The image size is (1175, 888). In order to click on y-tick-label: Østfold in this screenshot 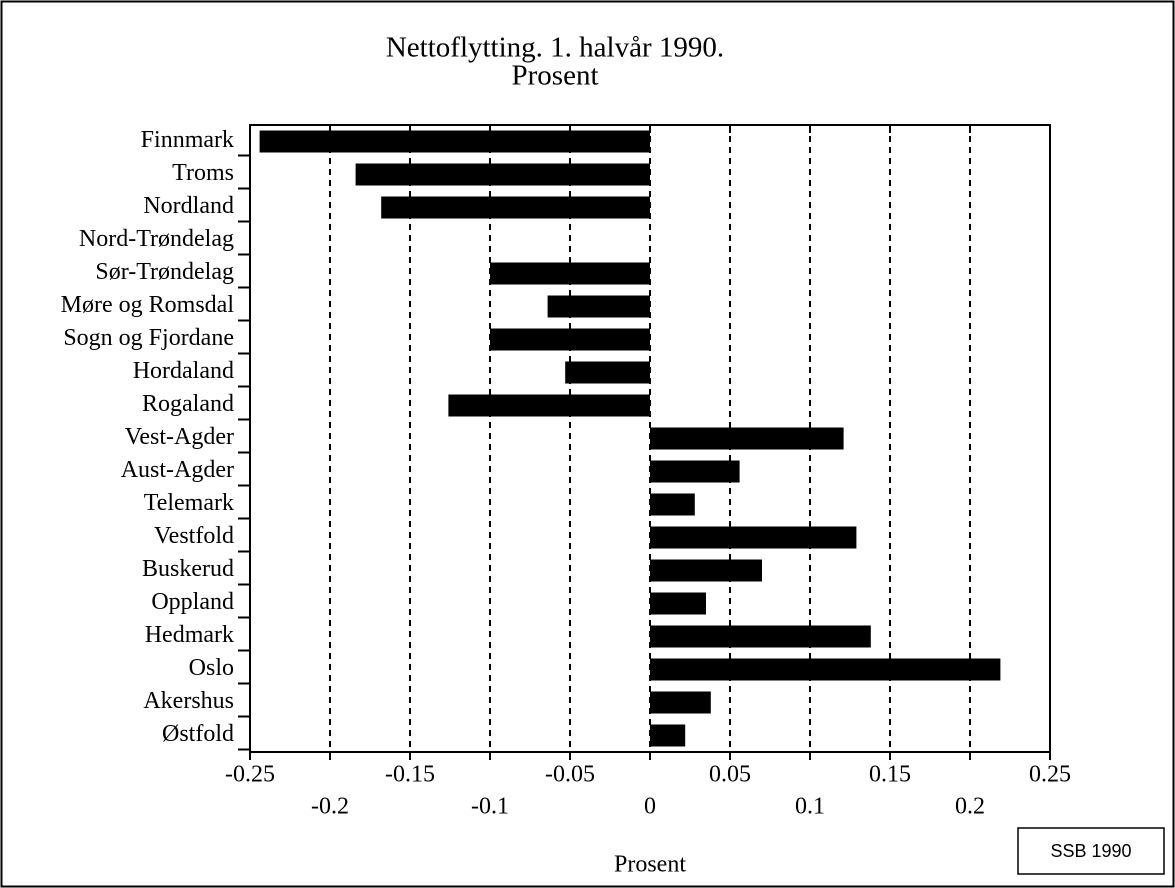, I will do `click(198, 734)`.